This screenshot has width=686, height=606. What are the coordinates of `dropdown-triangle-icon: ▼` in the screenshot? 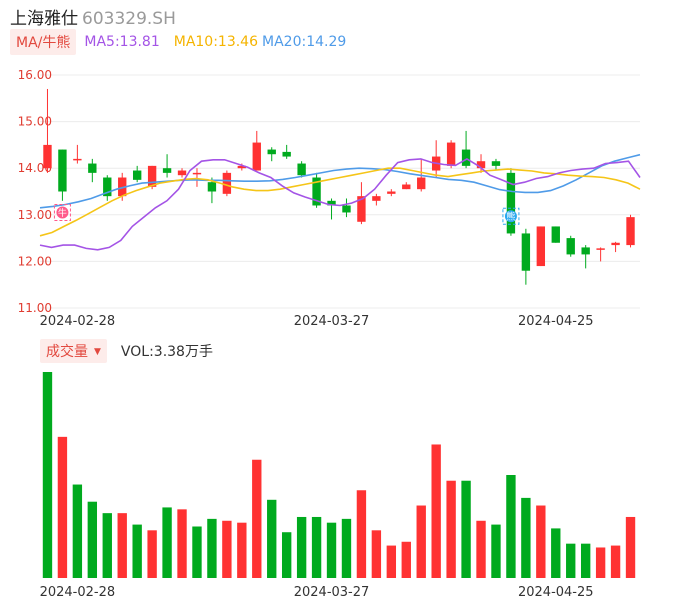 It's located at (97, 352).